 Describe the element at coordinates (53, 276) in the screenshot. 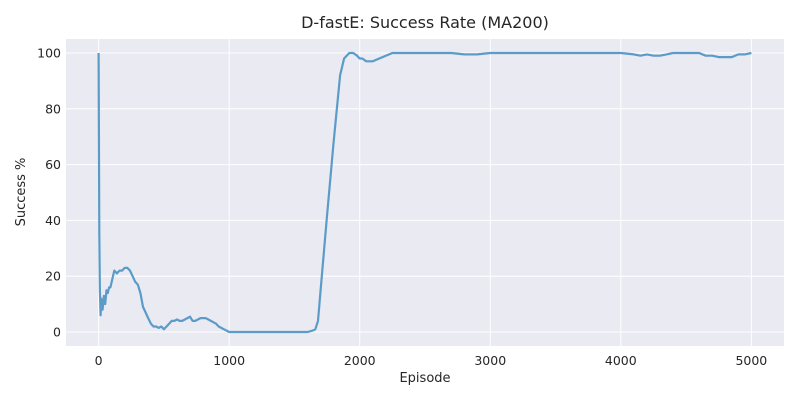

I see `y-tick-label: 20` at that location.